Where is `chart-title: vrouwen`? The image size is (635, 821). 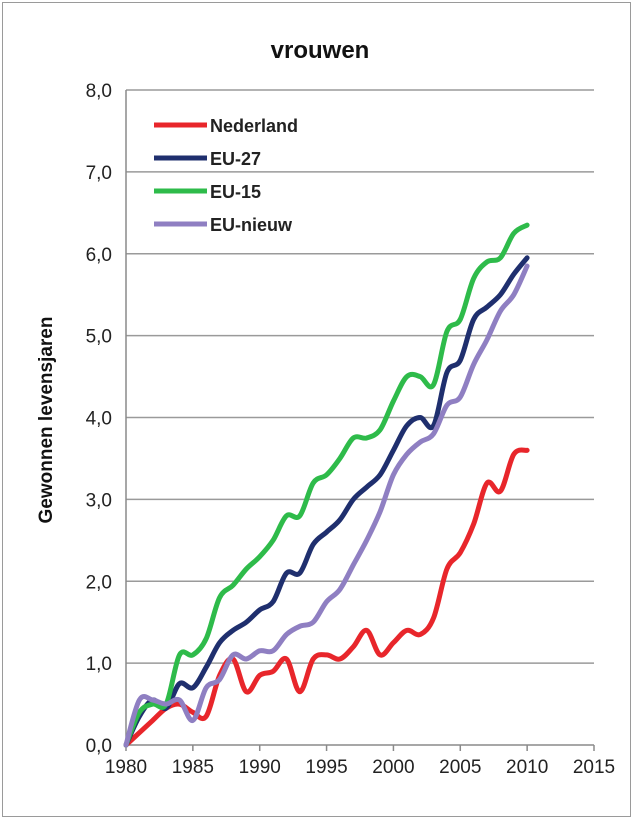
chart-title: vrouwen is located at coordinates (320, 50).